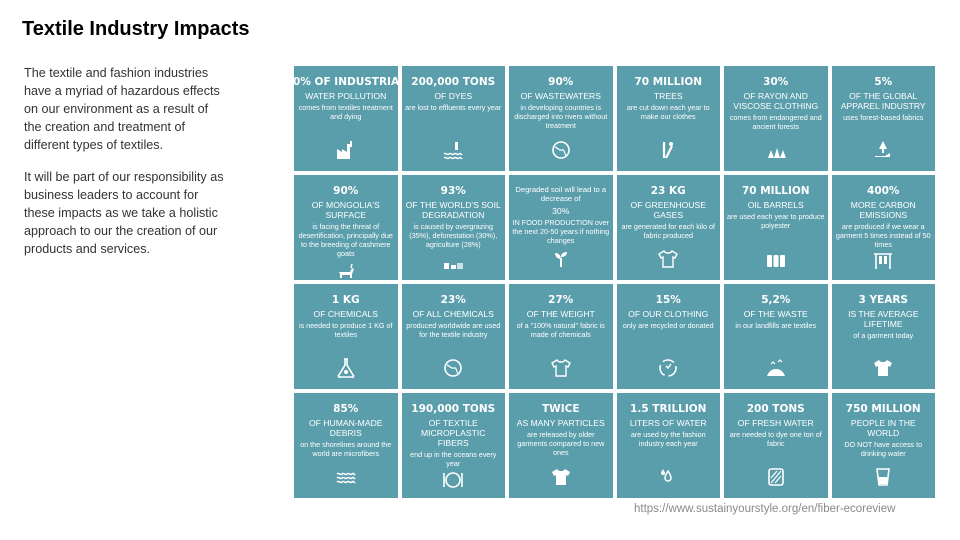 The height and width of the screenshot is (540, 960). Describe the element at coordinates (453, 300) in the screenshot. I see `stat-headline: 23%` at that location.